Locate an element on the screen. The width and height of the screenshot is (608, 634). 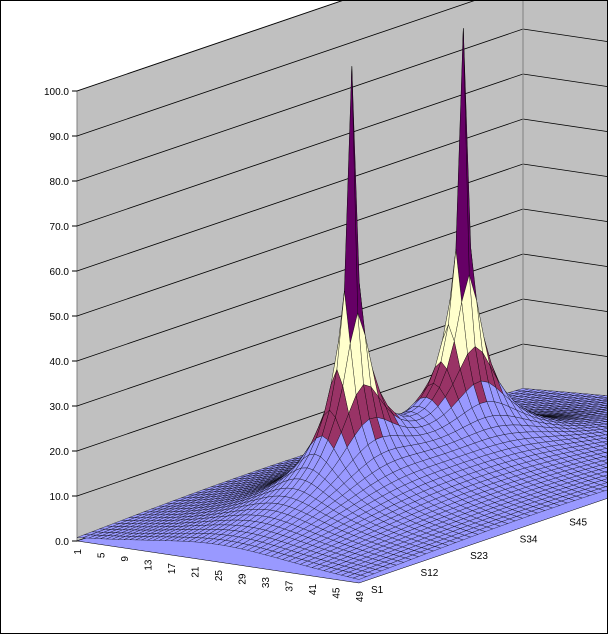
series-tick-label: S23 is located at coordinates (479, 556).